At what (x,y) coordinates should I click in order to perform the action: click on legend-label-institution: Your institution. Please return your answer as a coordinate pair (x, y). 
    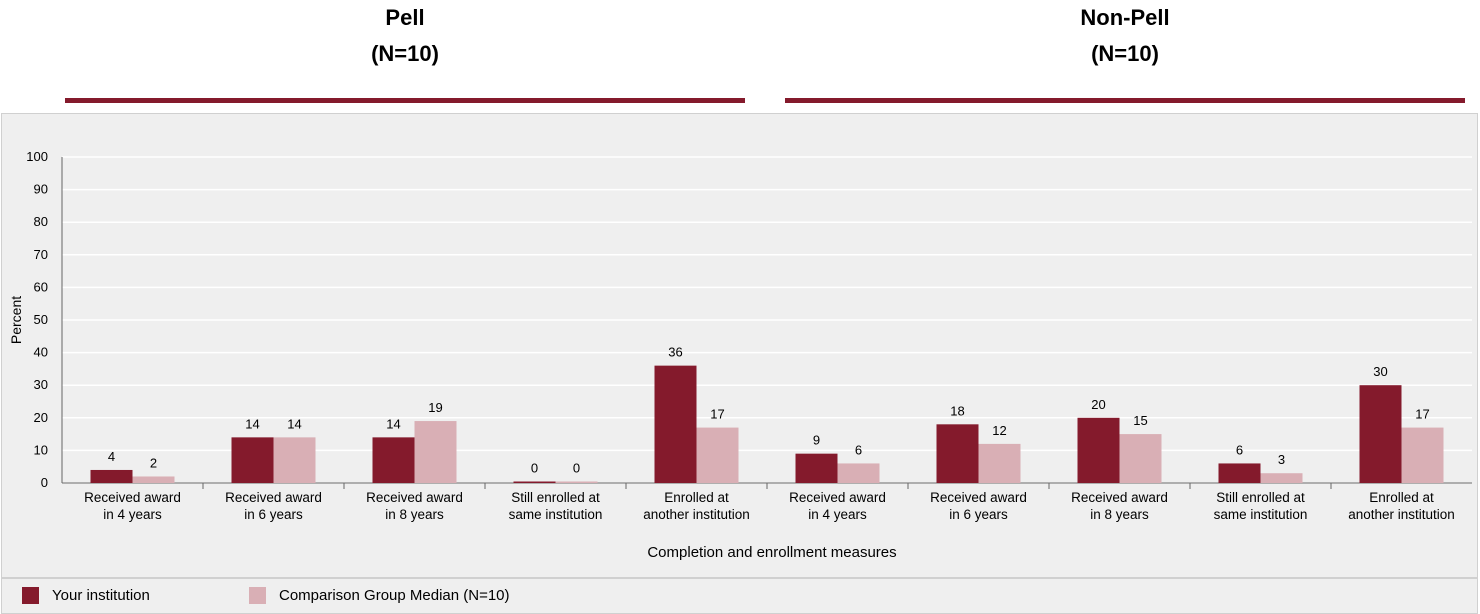
    Looking at the image, I should click on (101, 595).